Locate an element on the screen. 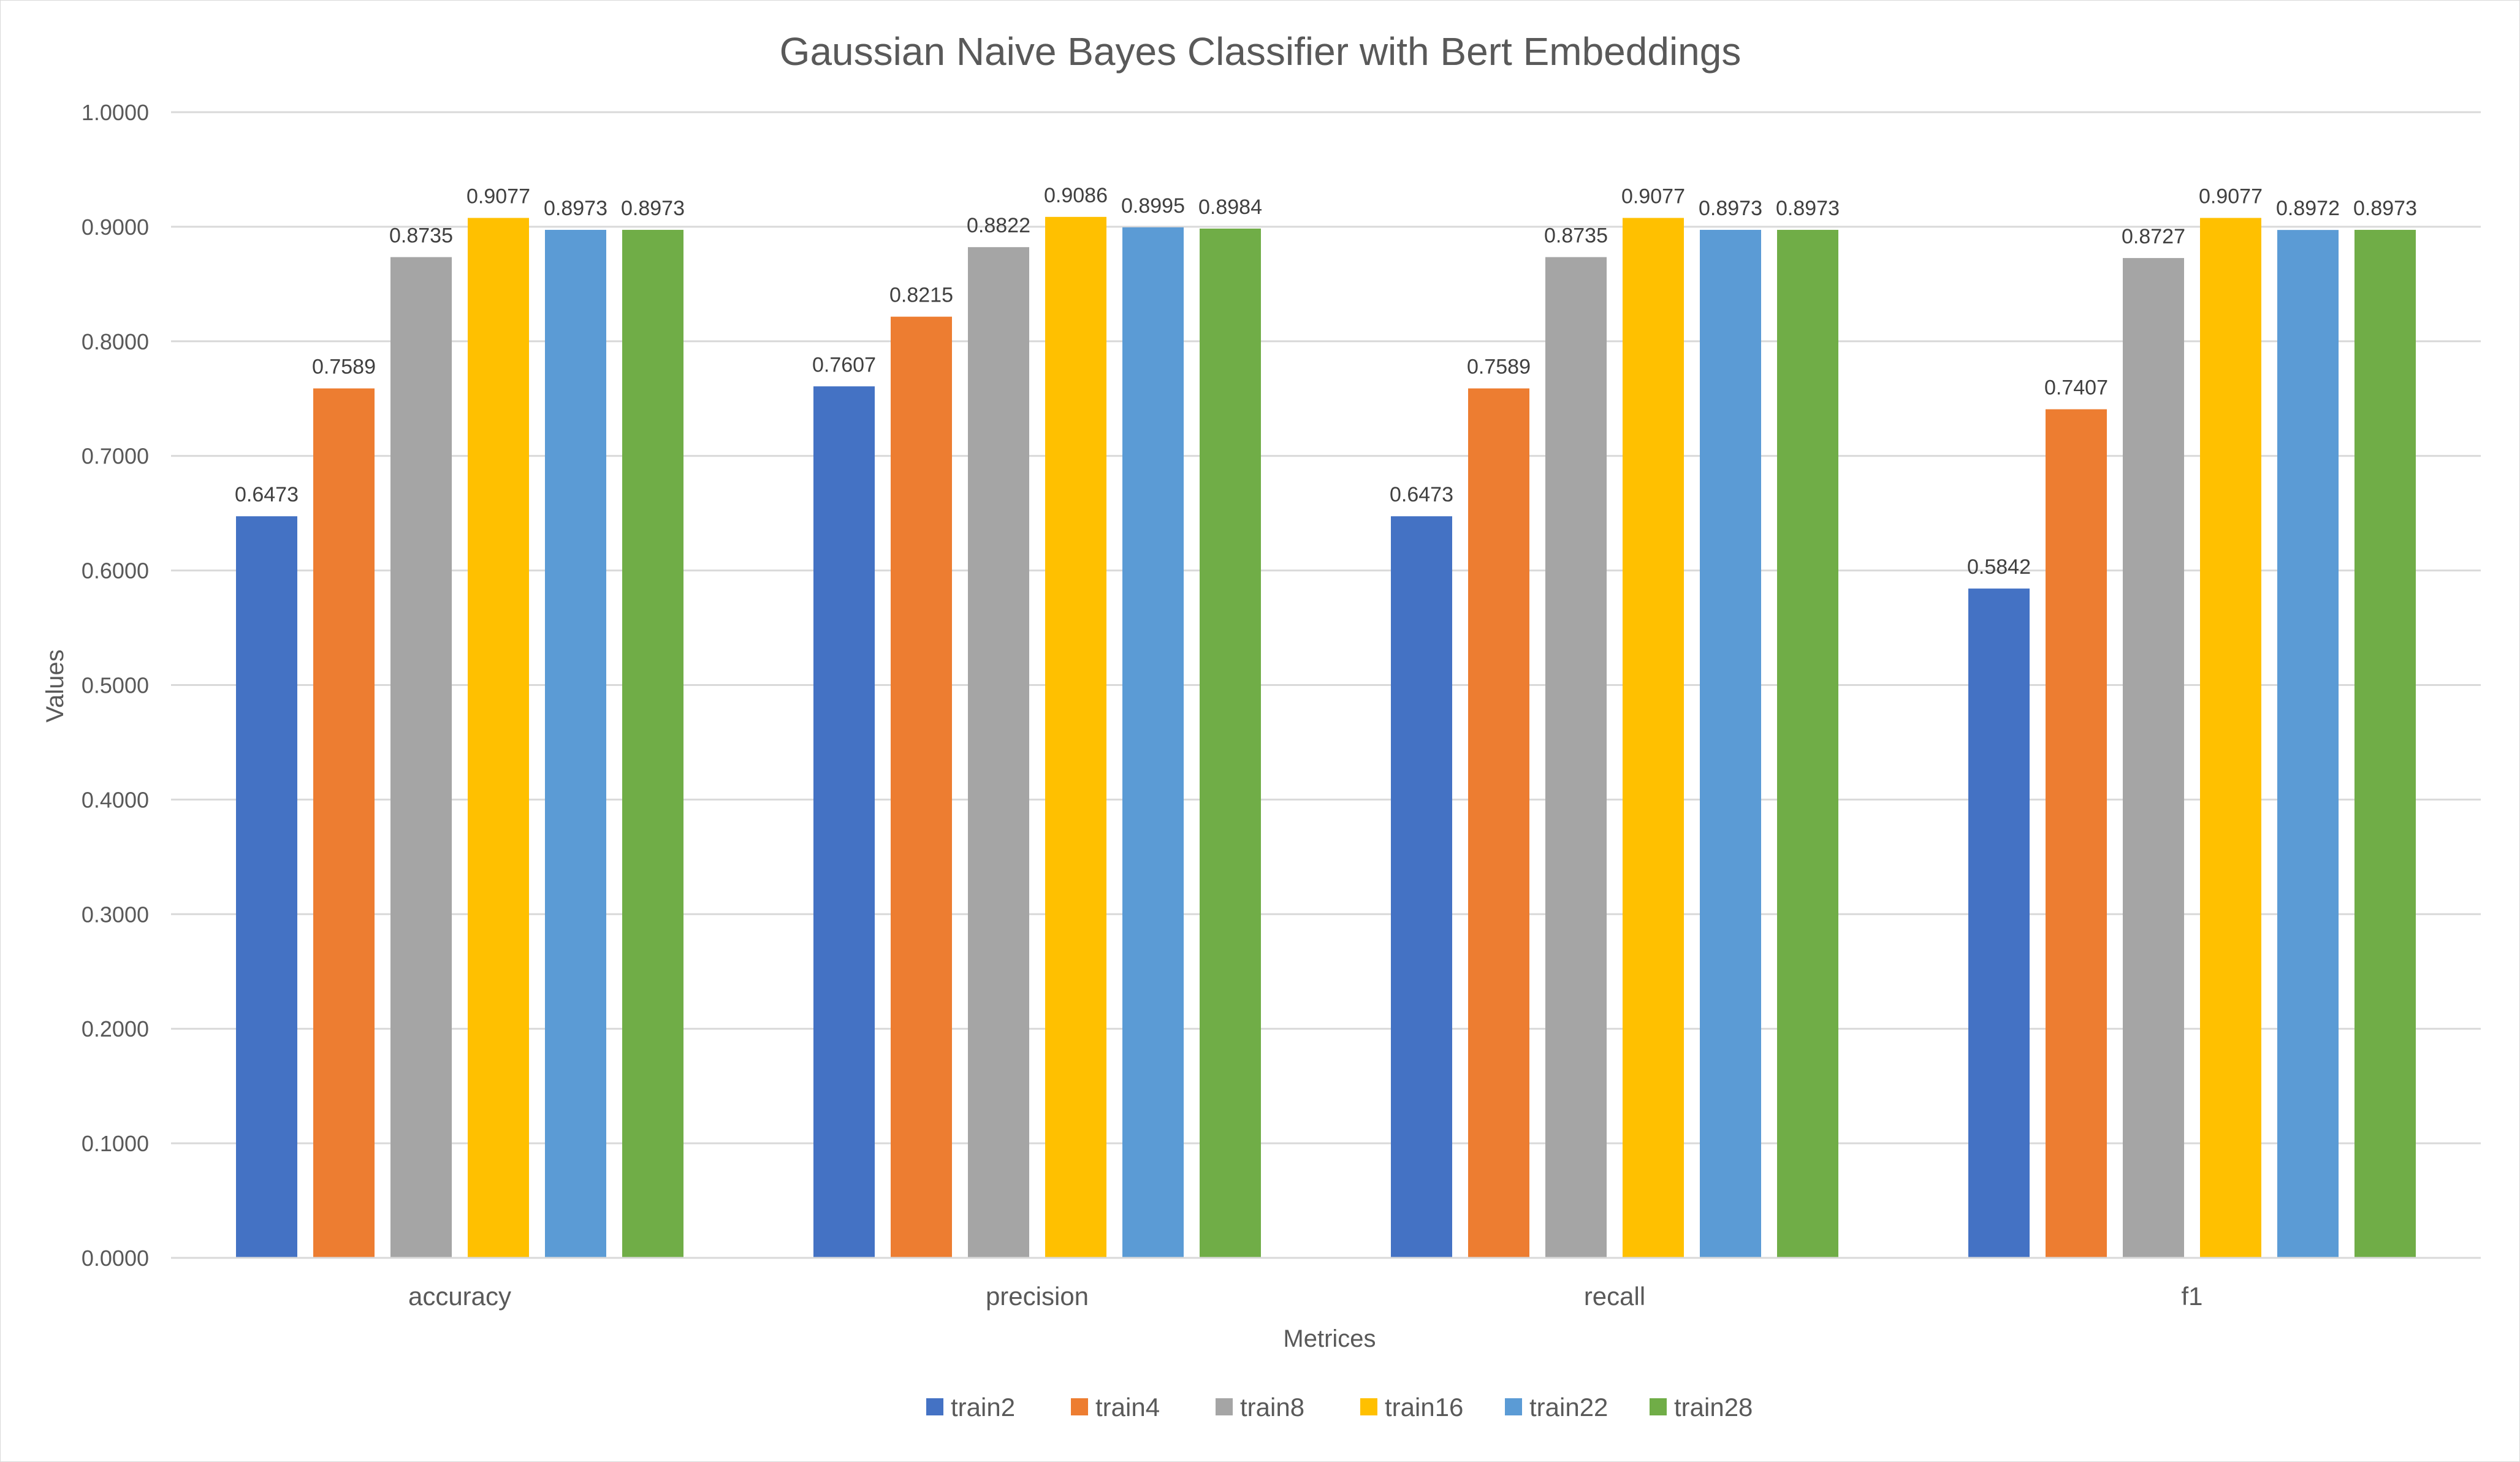 This screenshot has width=2520, height=1462. x-category-label: f1 is located at coordinates (2191, 1296).